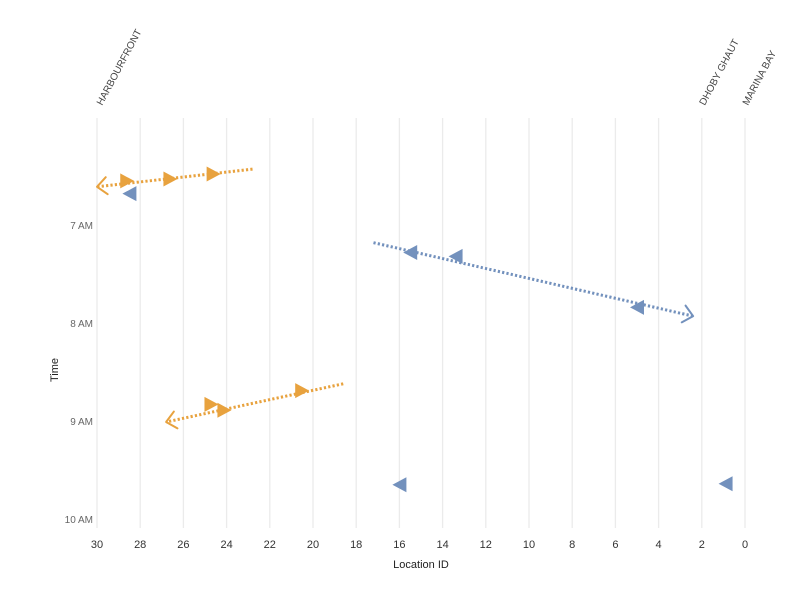 The image size is (800, 599). Describe the element at coordinates (119, 68) in the screenshot. I see `station-label: HARBOURFRONT` at that location.